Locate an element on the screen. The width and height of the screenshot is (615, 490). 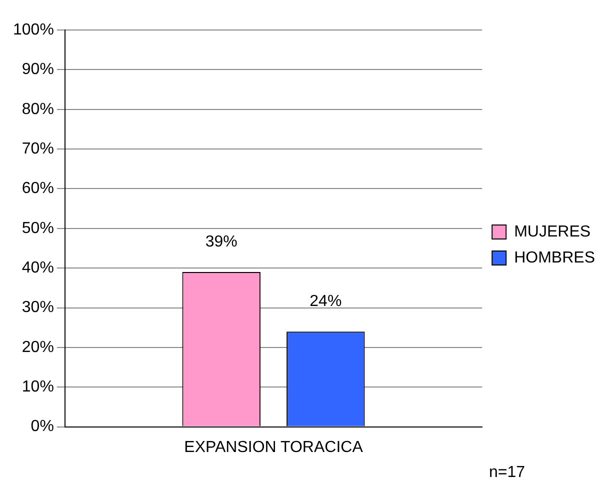
x-tick-label: EXPANSION TORACICA is located at coordinates (274, 447).